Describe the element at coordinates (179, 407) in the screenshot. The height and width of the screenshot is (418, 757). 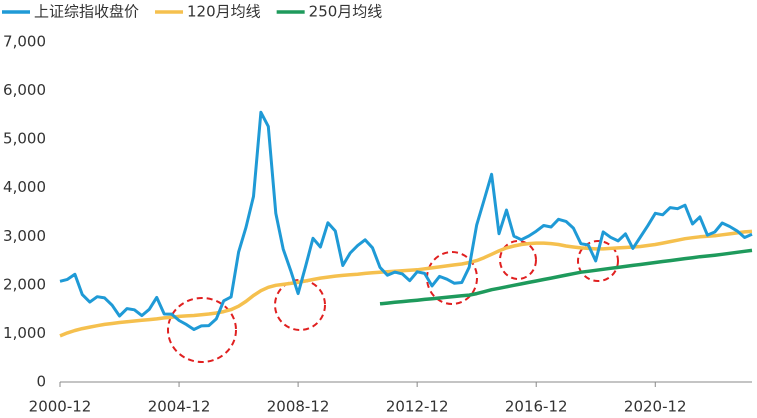
I see `x-tick-label: 2004-12` at that location.